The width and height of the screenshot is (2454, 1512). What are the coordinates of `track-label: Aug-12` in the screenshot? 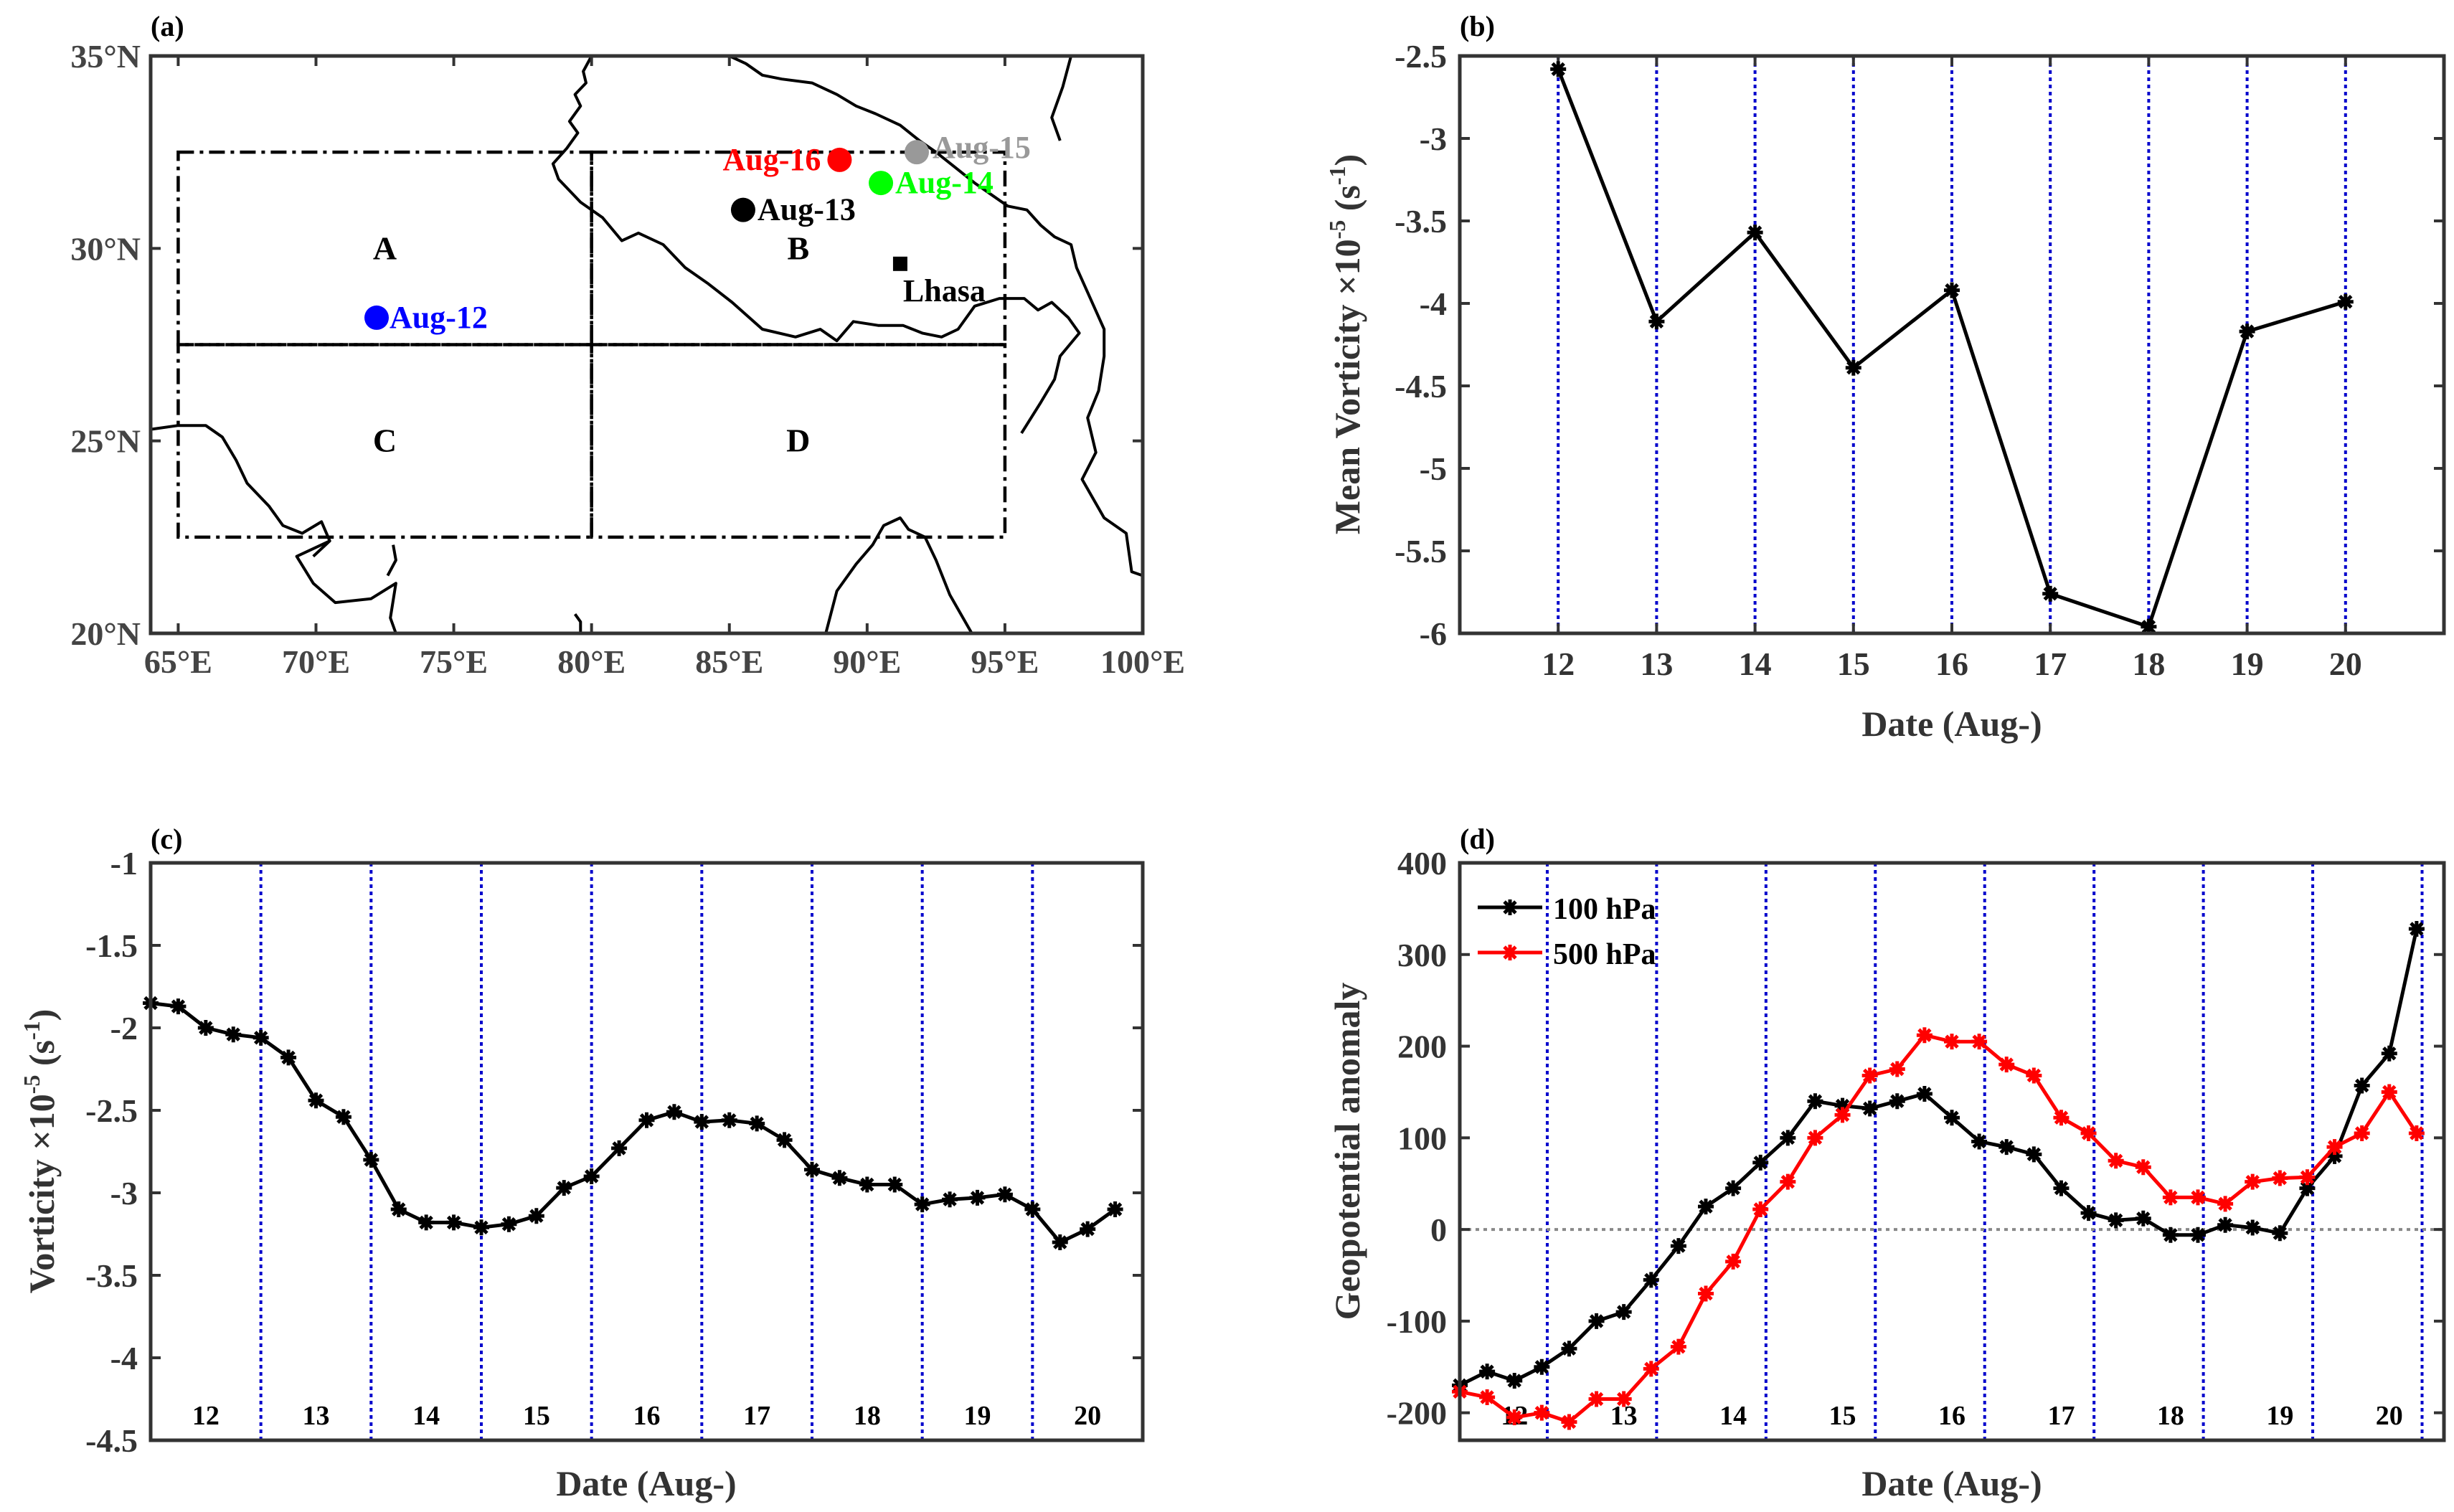 It's located at (439, 317).